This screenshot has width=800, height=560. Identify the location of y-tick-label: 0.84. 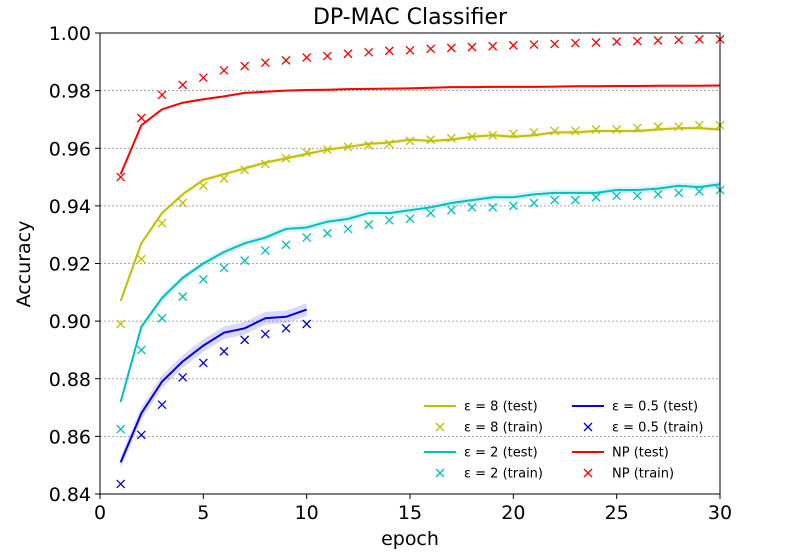
(70, 495).